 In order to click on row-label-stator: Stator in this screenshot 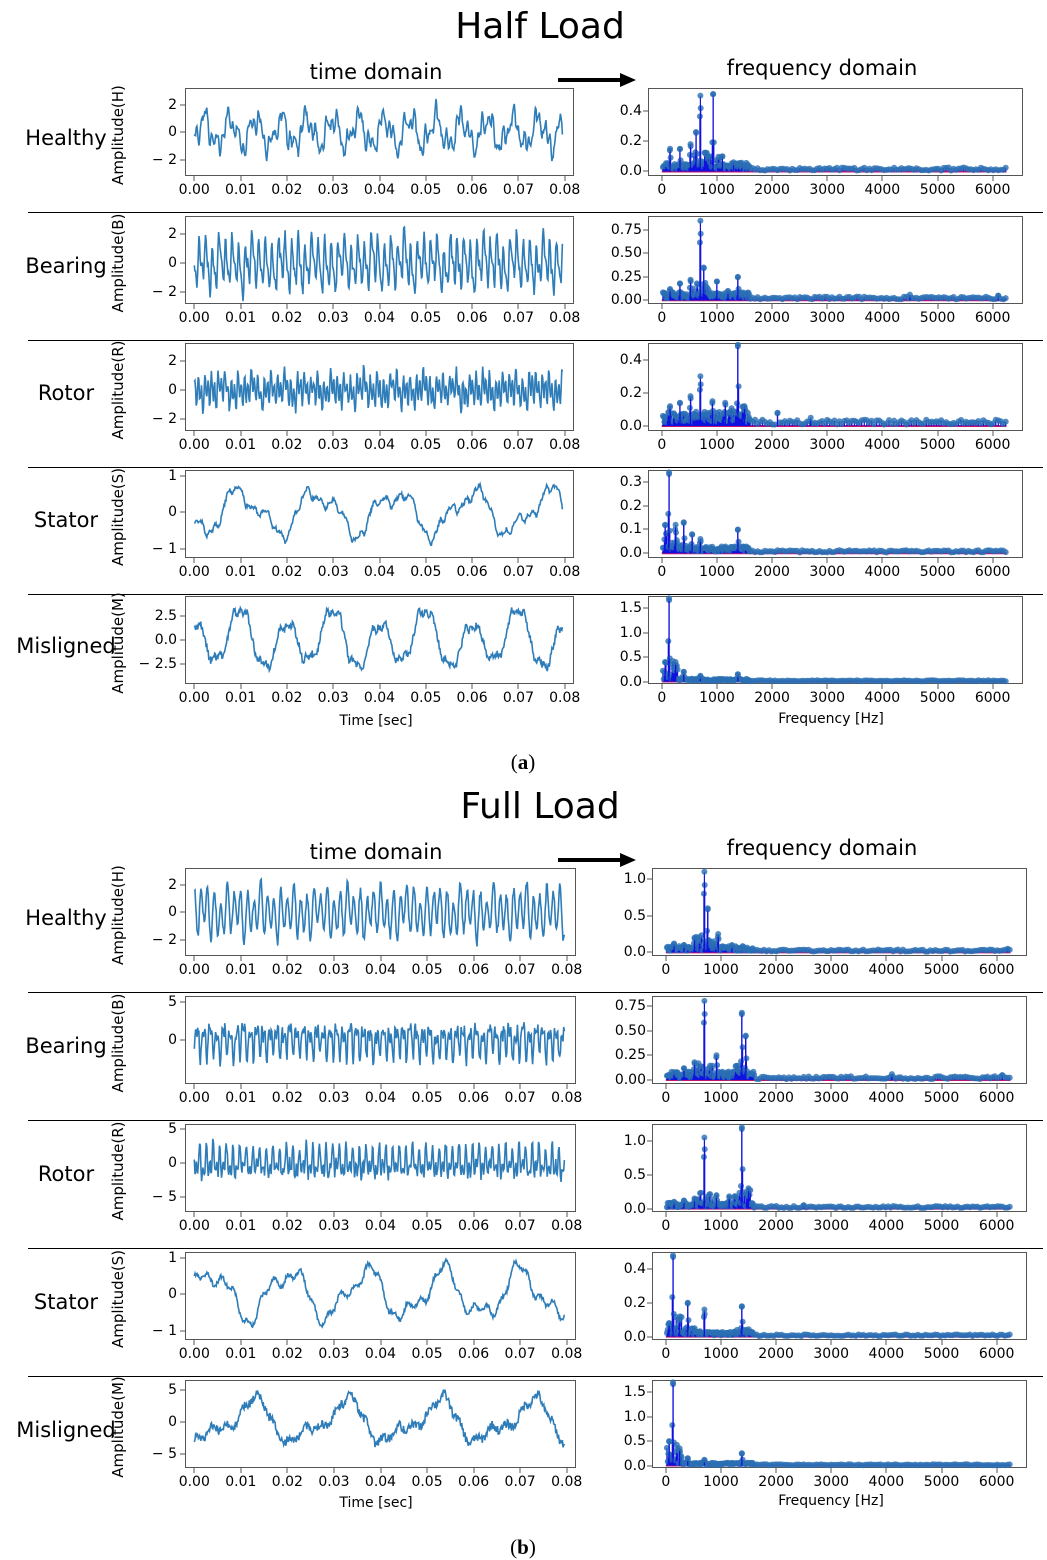, I will do `click(66, 520)`.